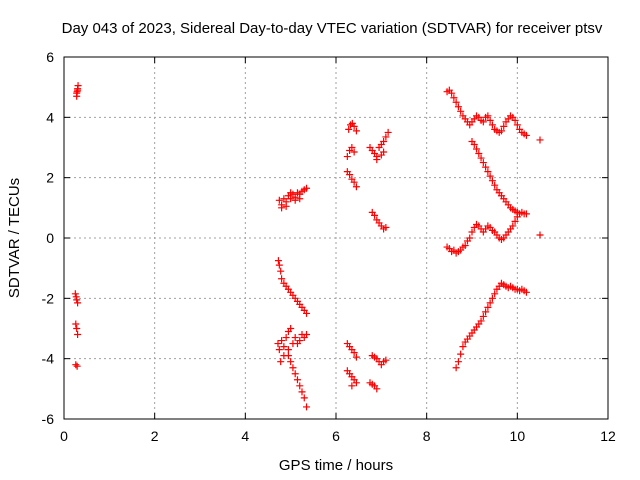  I want to click on y-tick-label: 2, so click(50, 178).